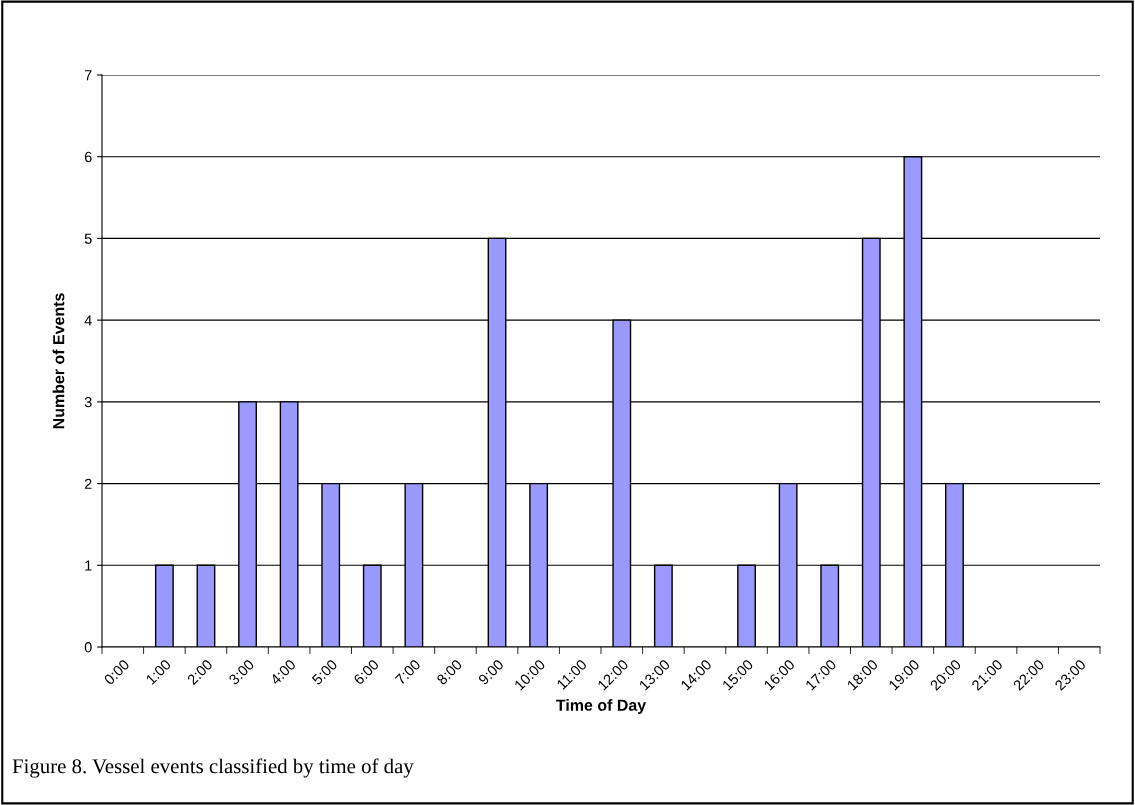 This screenshot has height=805, width=1135. What do you see at coordinates (88, 238) in the screenshot?
I see `y-tick-label: 5` at bounding box center [88, 238].